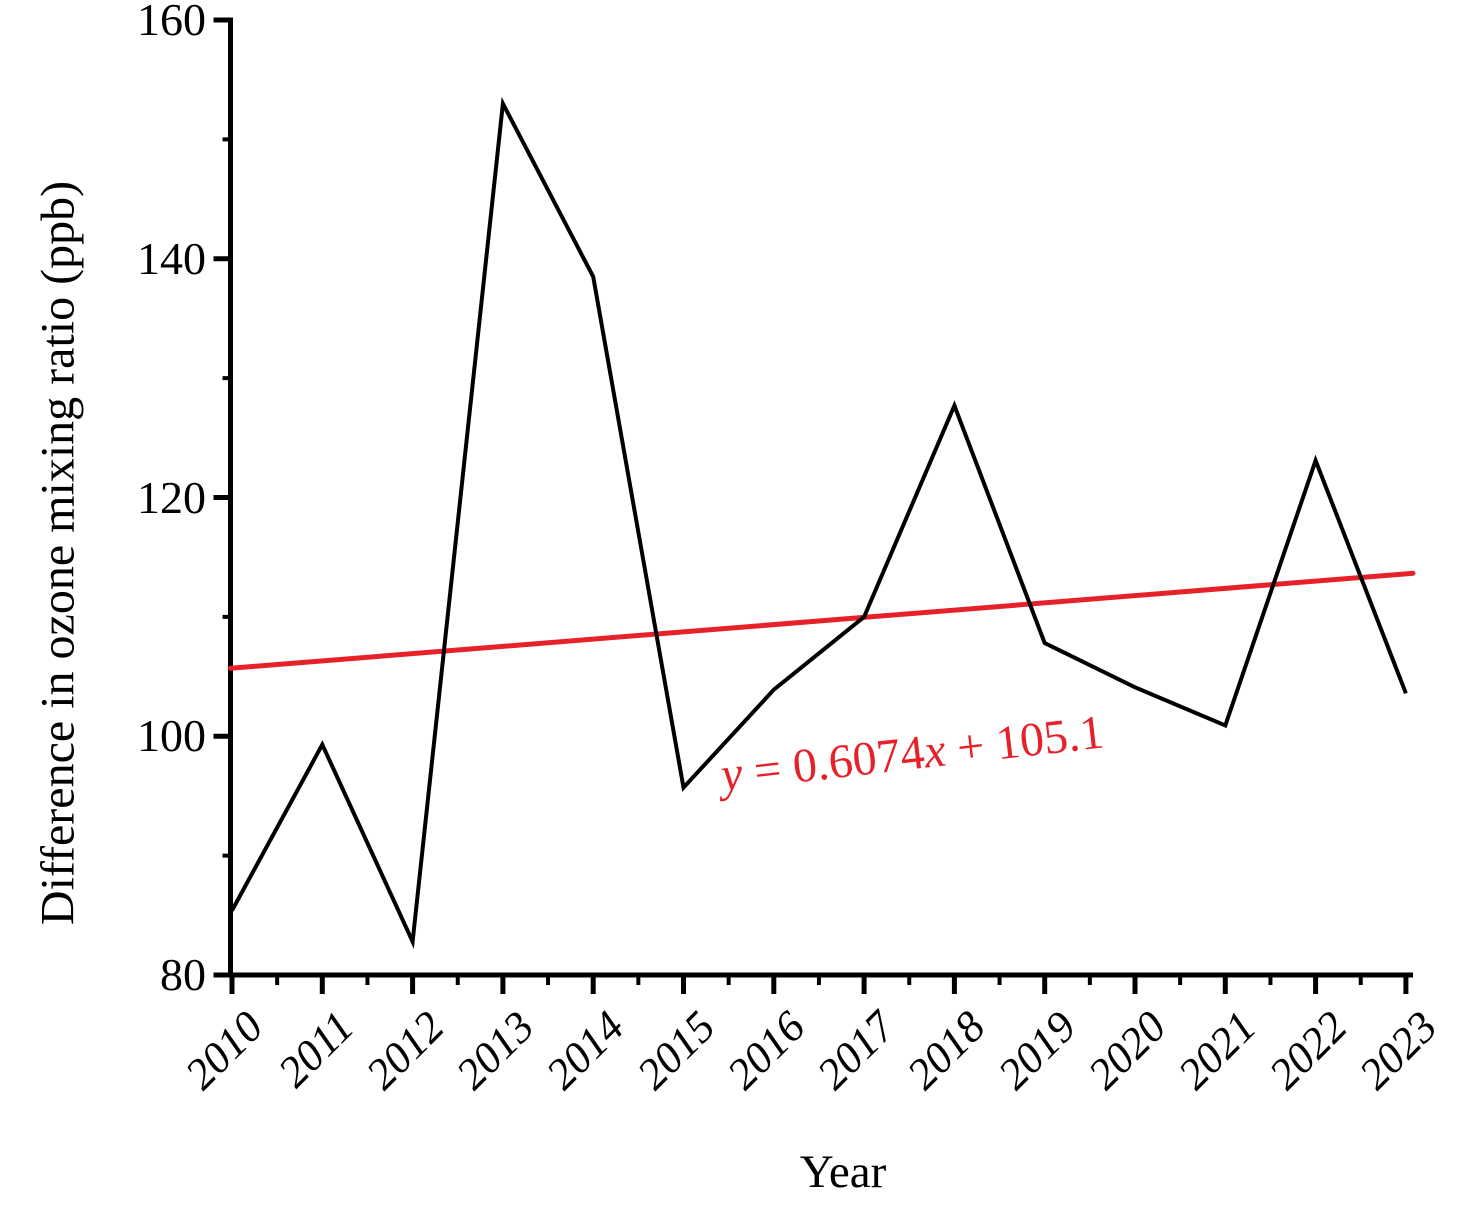 This screenshot has height=1212, width=1476. Describe the element at coordinates (171, 258) in the screenshot. I see `y-tick-label: 140` at that location.